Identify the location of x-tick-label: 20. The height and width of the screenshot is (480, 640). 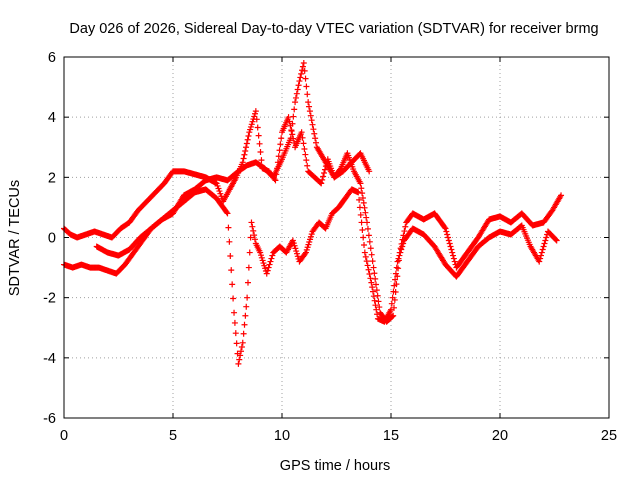
(500, 436).